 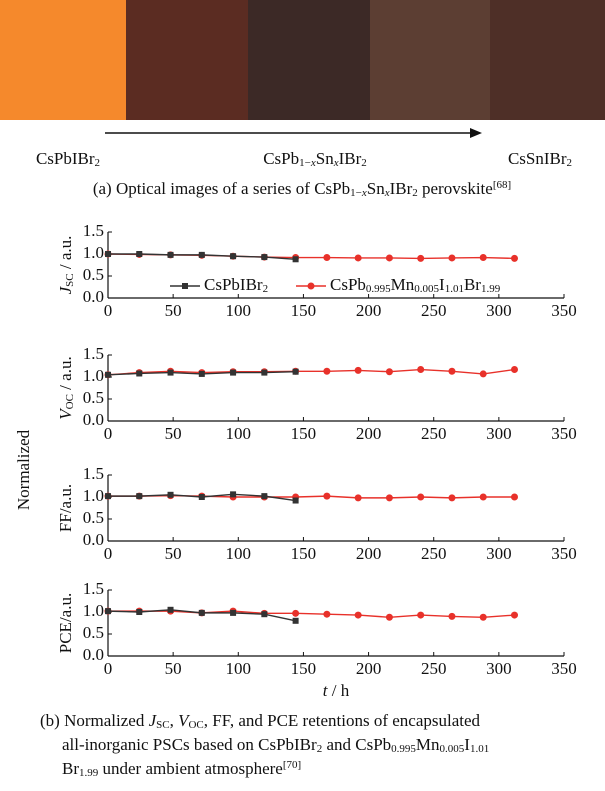 I want to click on y-axis-label: VOC / a.u., so click(x=66, y=387).